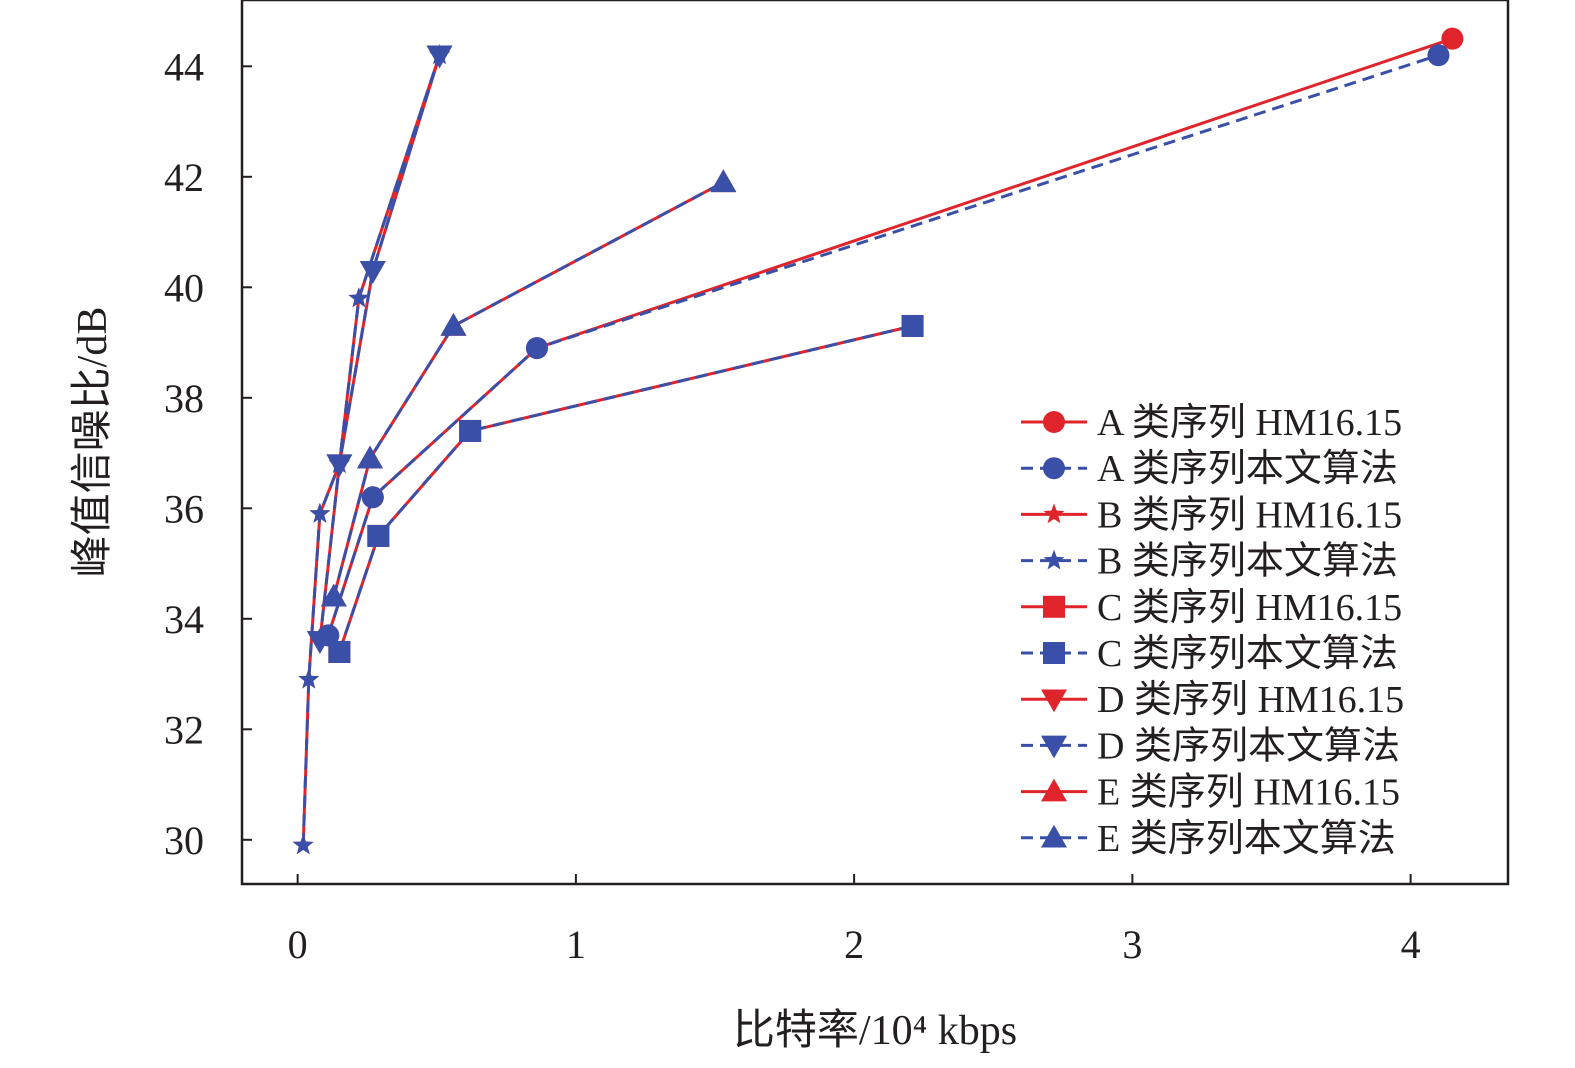 The width and height of the screenshot is (1575, 1068). What do you see at coordinates (1248, 793) in the screenshot?
I see `legend-label: E 类序列 HM16.15` at bounding box center [1248, 793].